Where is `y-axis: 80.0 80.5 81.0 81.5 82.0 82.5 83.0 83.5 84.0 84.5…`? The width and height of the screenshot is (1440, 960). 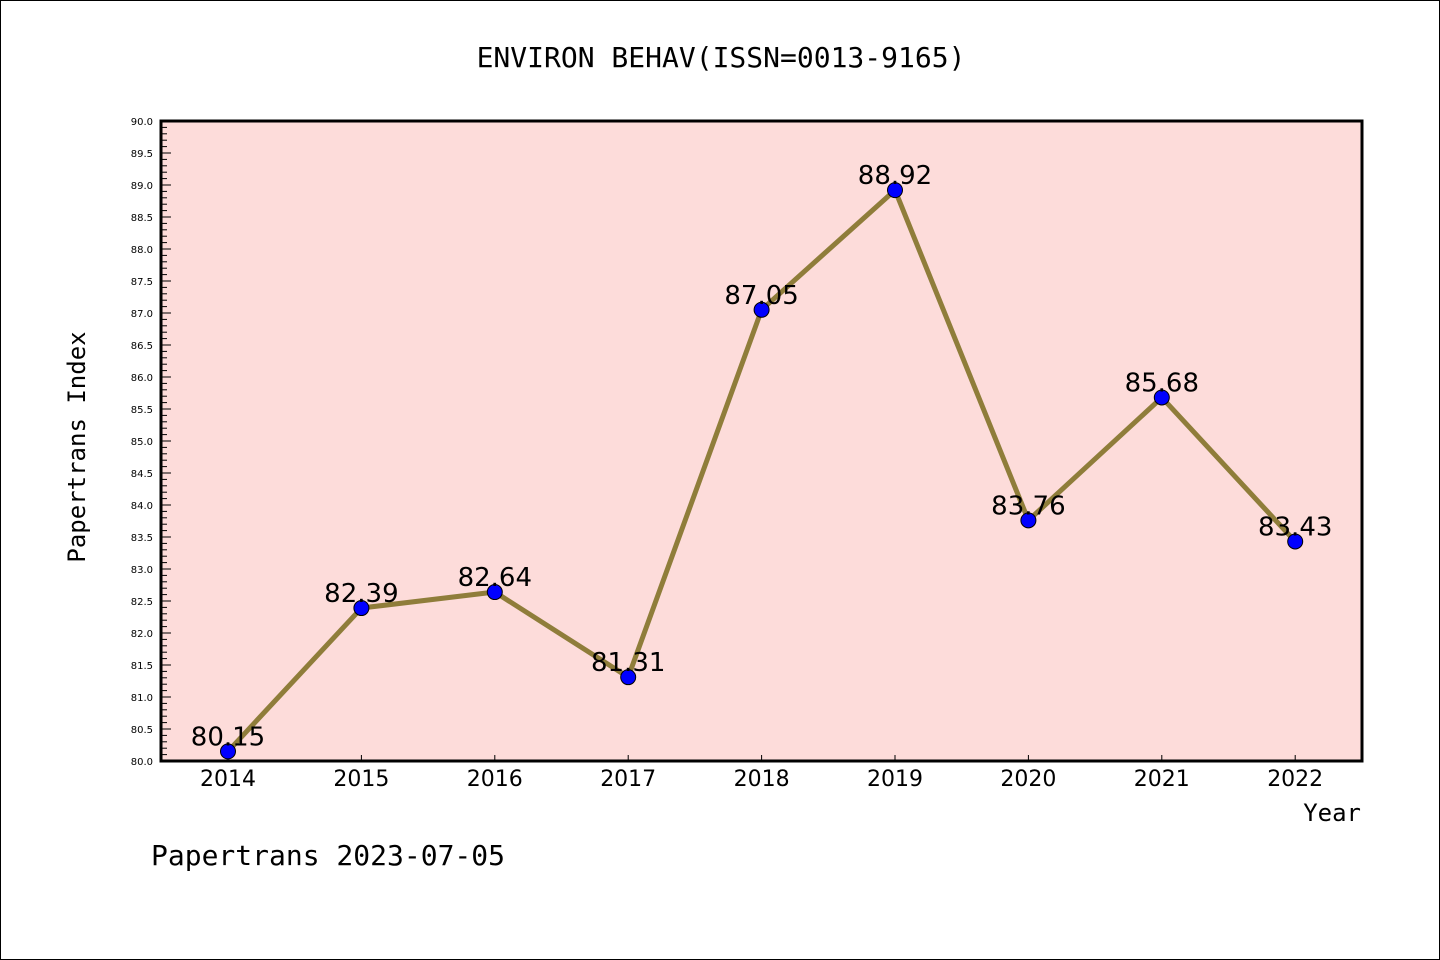 y-axis: 80.0 80.5 81.0 81.5 82.0 82.5 83.0 83.5 84.0 84.5… is located at coordinates (151, 442).